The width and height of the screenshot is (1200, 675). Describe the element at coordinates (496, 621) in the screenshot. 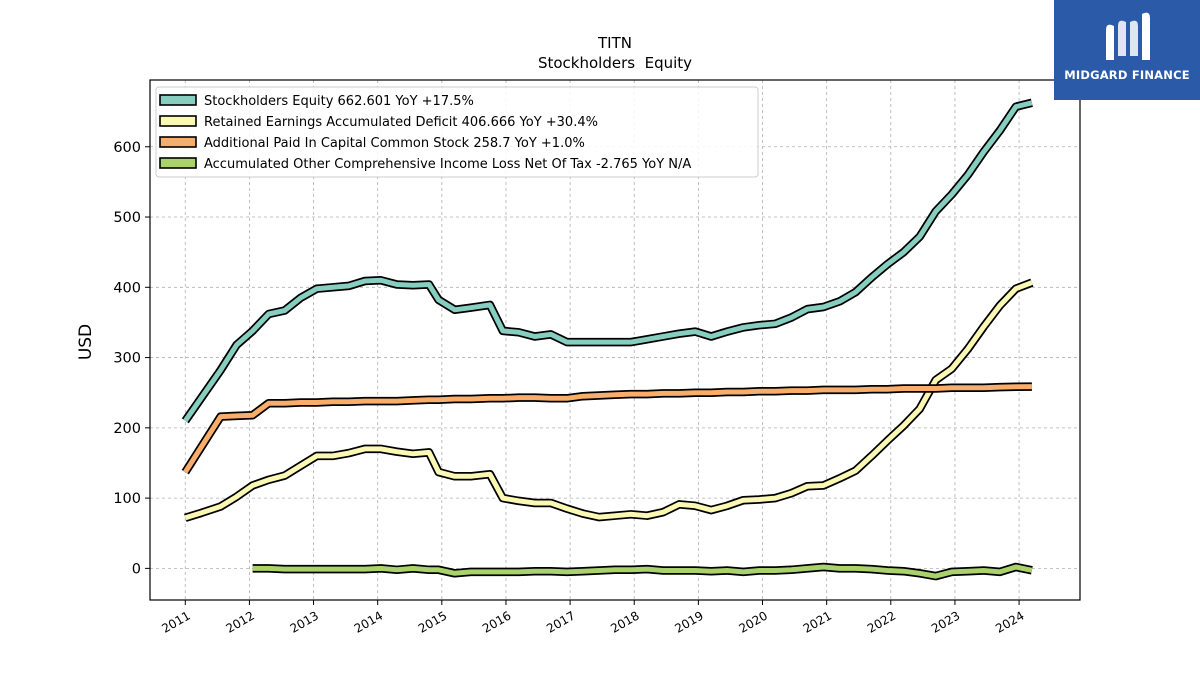

I see `x-tick-label: 2016` at that location.